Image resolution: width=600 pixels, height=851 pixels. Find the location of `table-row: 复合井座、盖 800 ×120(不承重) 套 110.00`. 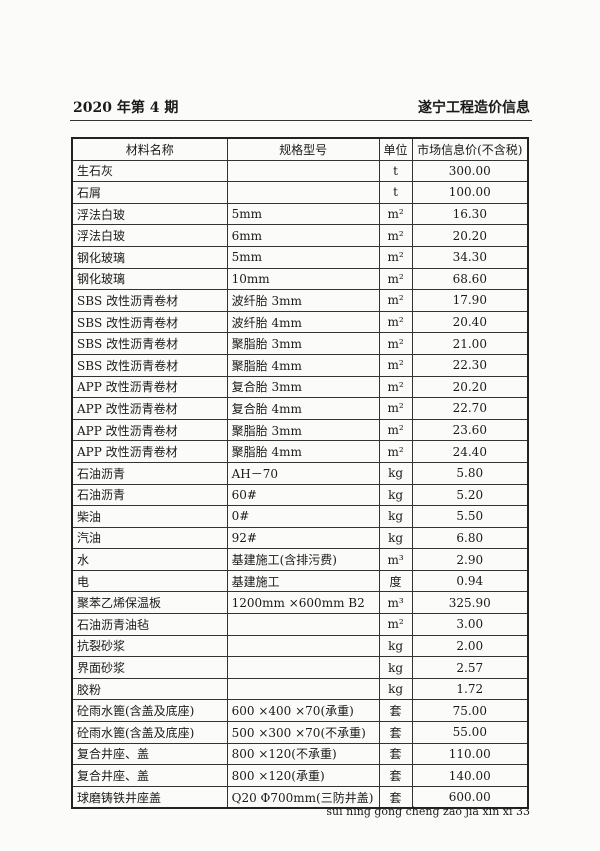

table-row: 复合井座、盖 800 ×120(不承重) 套 110.00 is located at coordinates (300, 754).